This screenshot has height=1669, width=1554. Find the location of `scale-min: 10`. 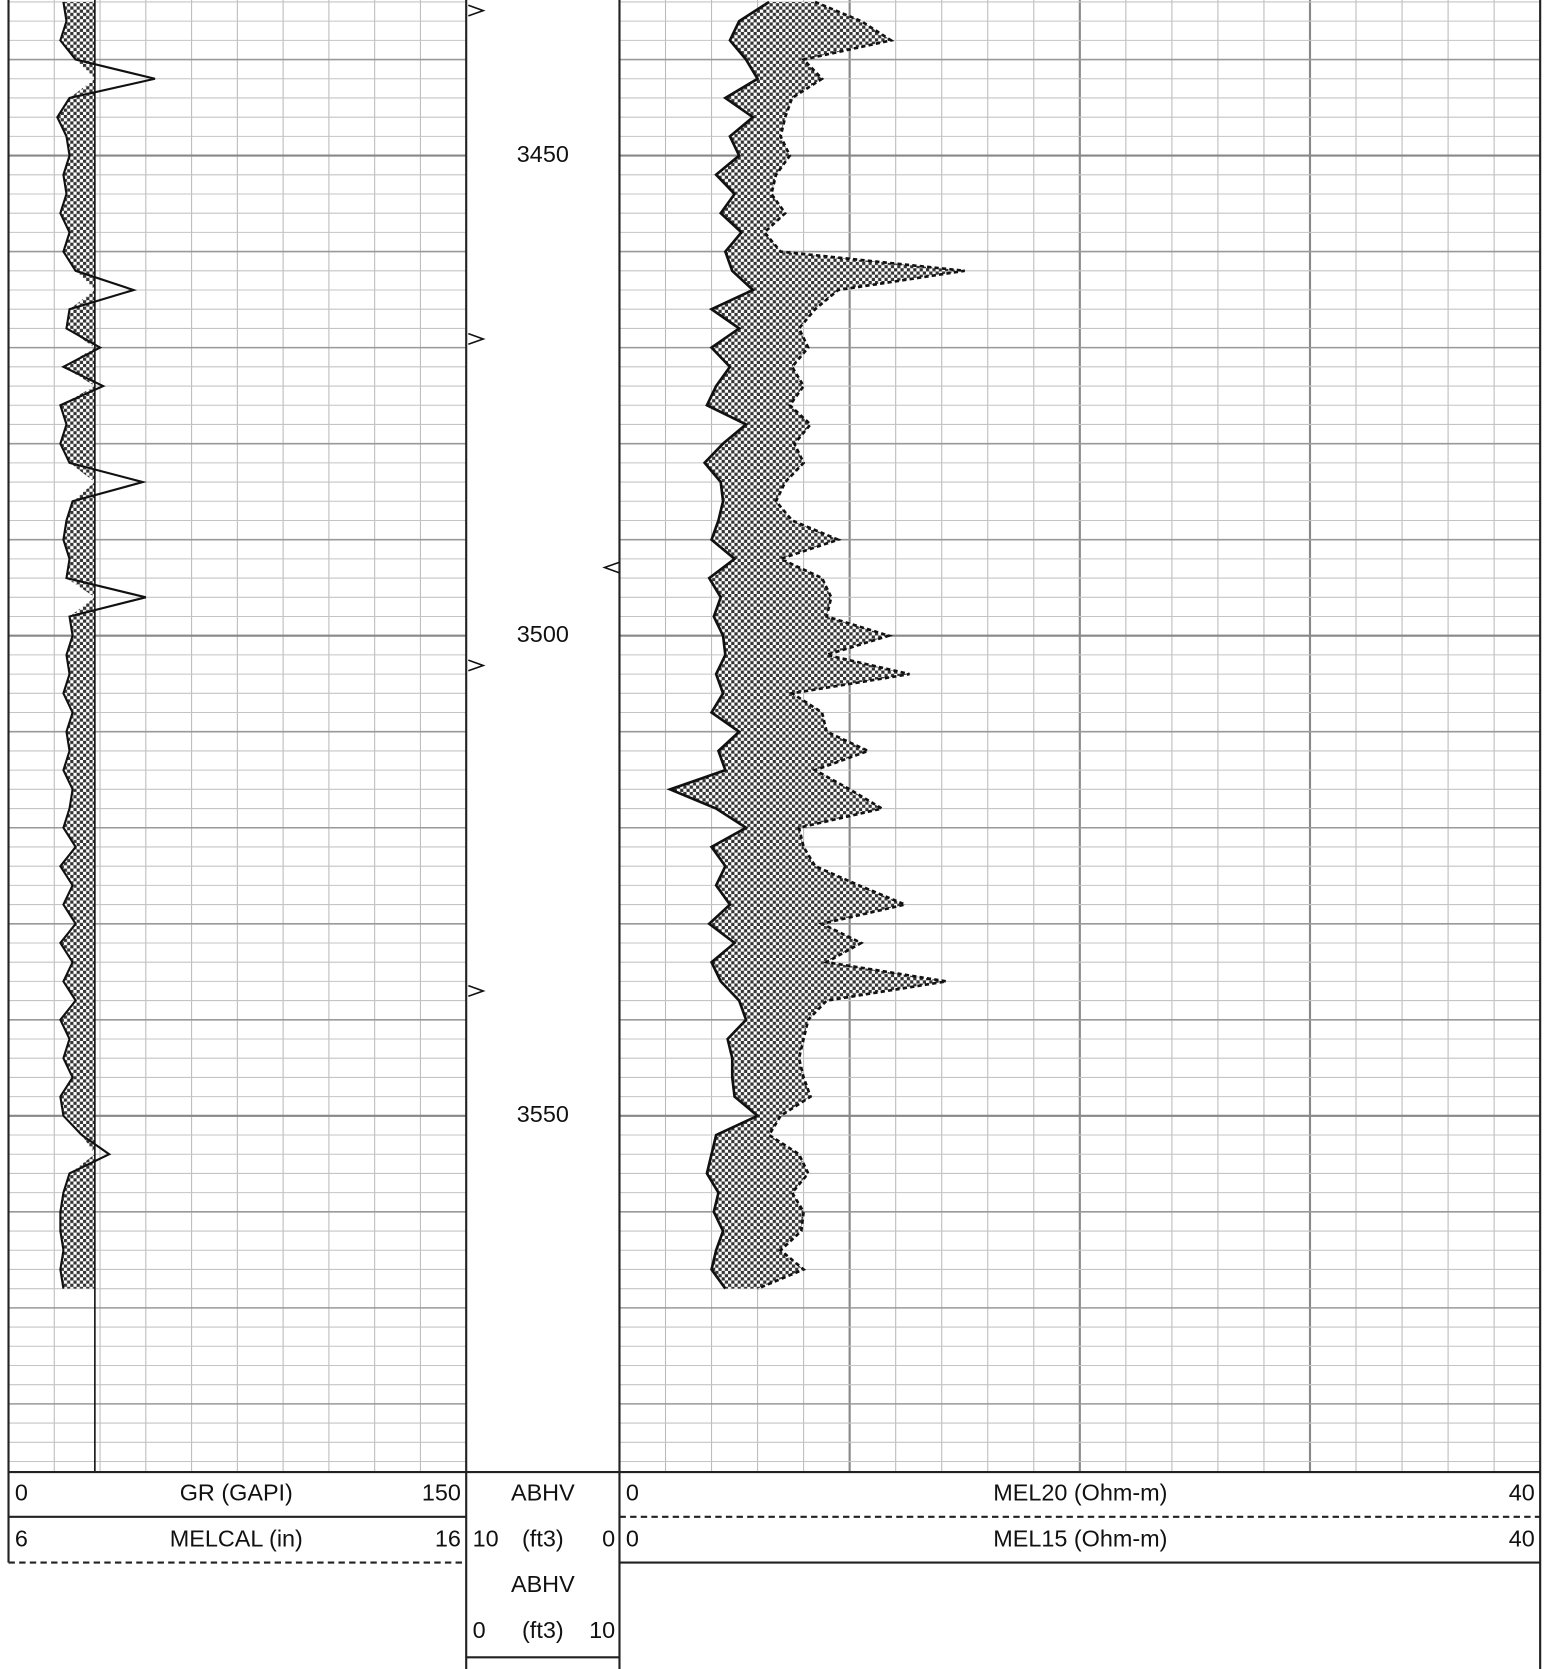

scale-min: 10 is located at coordinates (486, 1538).